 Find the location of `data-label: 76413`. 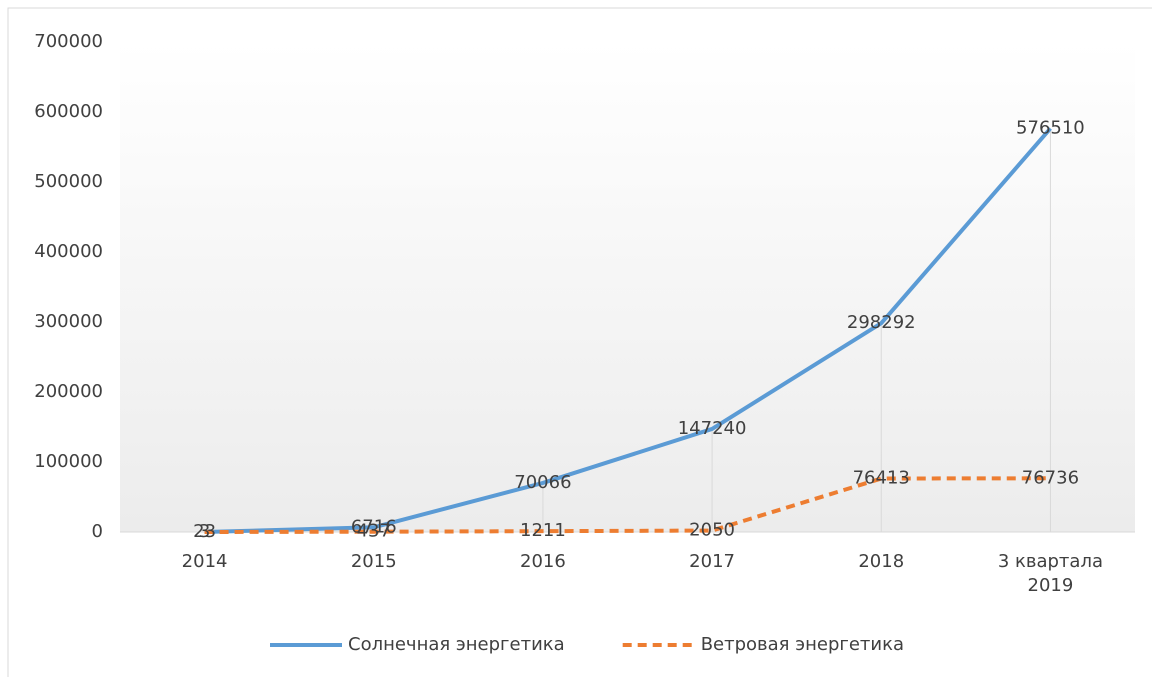

data-label: 76413 is located at coordinates (881, 478).